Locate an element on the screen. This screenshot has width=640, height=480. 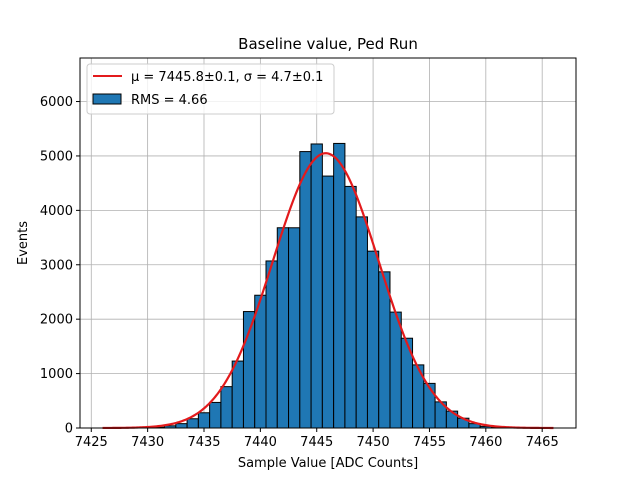
x-tick-label: 7450 is located at coordinates (373, 442).